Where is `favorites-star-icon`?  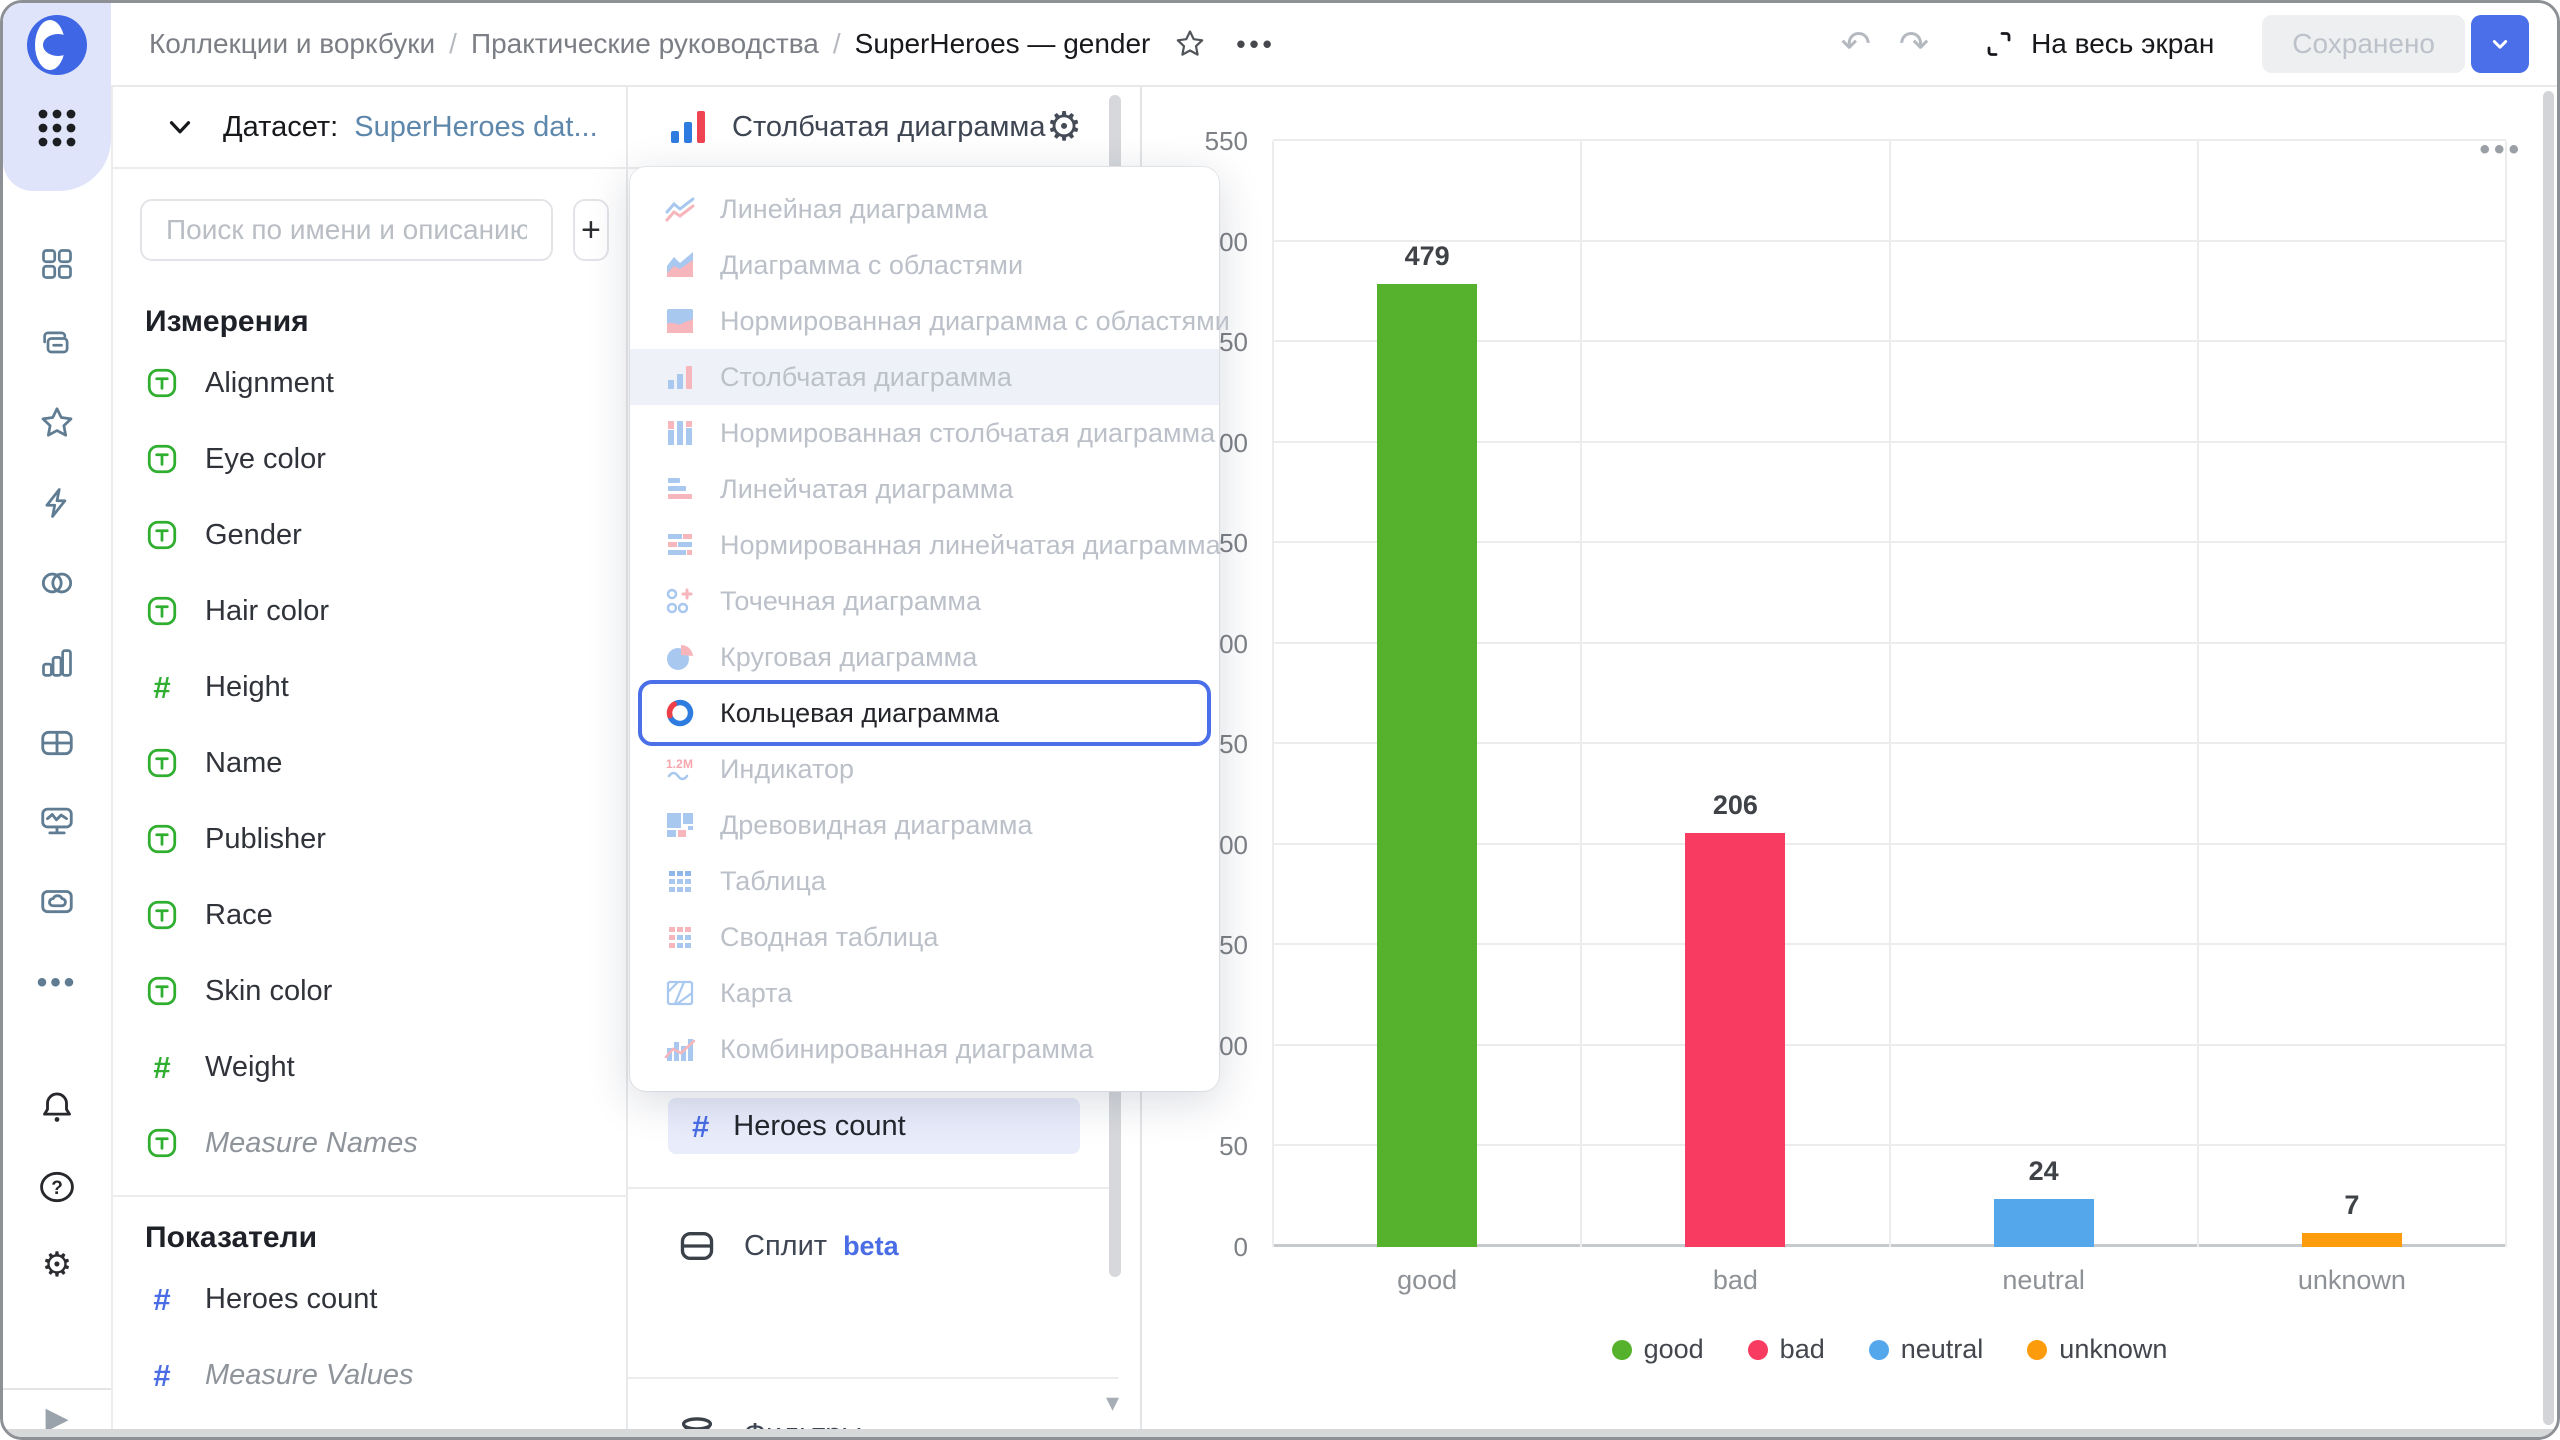
favorites-star-icon is located at coordinates (57, 423).